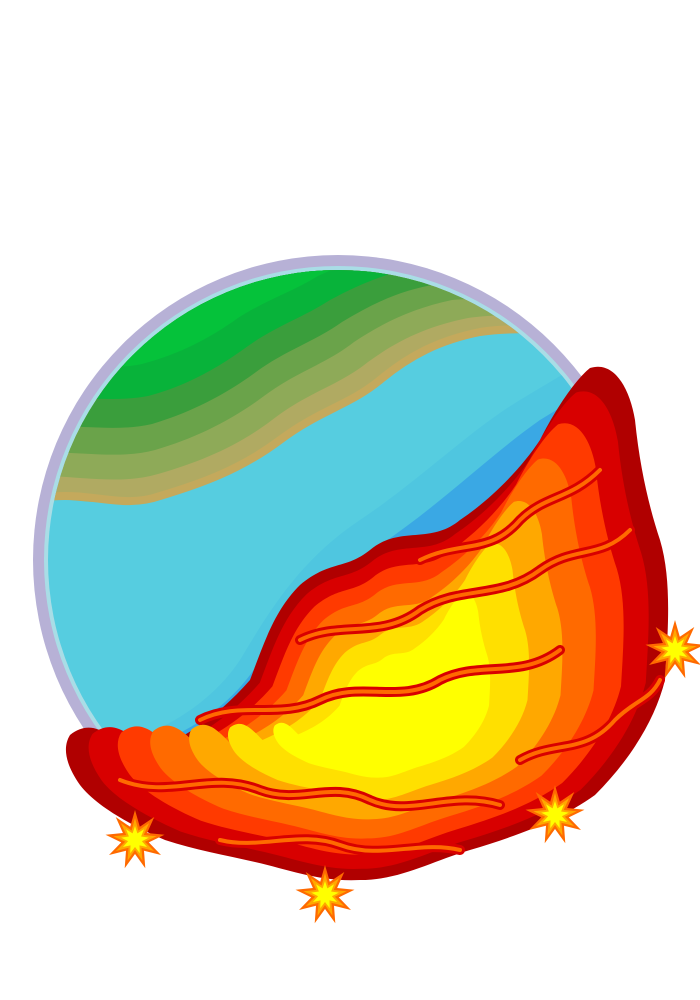 The image size is (700, 1000). Describe the element at coordinates (338, 415) in the screenshot. I see `shoreline` at that location.